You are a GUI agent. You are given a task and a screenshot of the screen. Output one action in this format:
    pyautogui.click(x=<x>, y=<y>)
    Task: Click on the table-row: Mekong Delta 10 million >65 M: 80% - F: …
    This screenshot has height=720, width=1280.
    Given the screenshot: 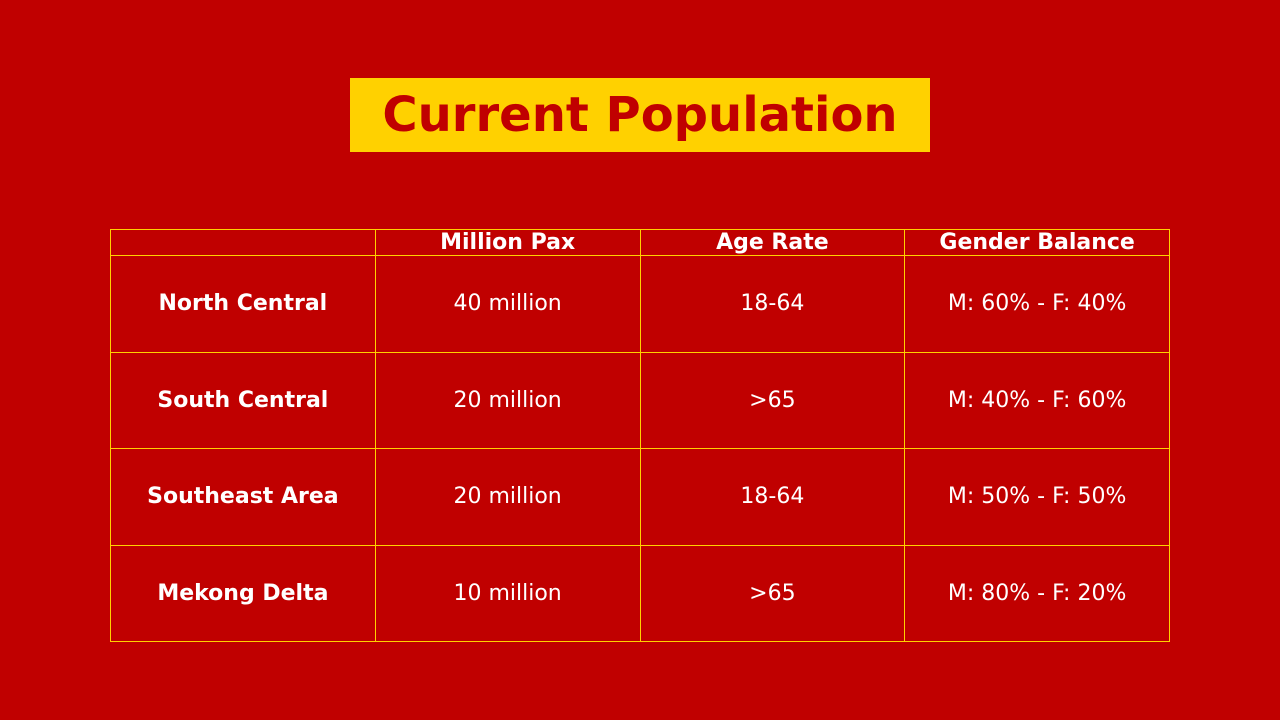 What is the action you would take?
    pyautogui.click(x=640, y=593)
    